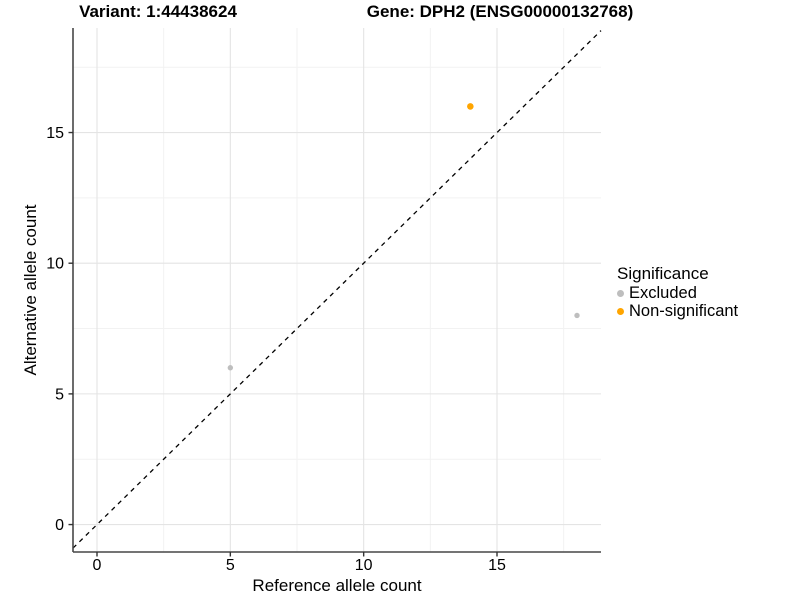 This screenshot has height=600, width=800. I want to click on x-axis-title: Reference allele count, so click(337, 585).